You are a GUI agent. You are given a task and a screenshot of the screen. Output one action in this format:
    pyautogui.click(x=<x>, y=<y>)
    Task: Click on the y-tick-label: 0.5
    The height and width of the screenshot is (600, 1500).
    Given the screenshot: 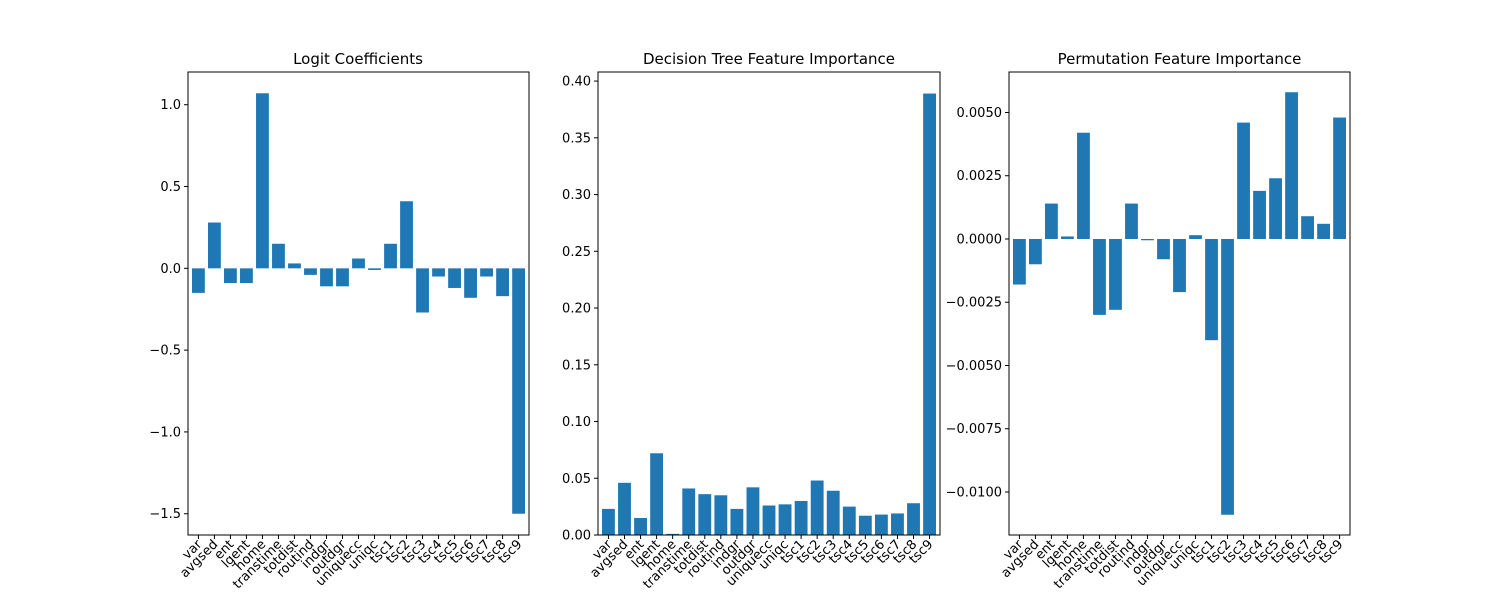 What is the action you would take?
    pyautogui.click(x=170, y=187)
    